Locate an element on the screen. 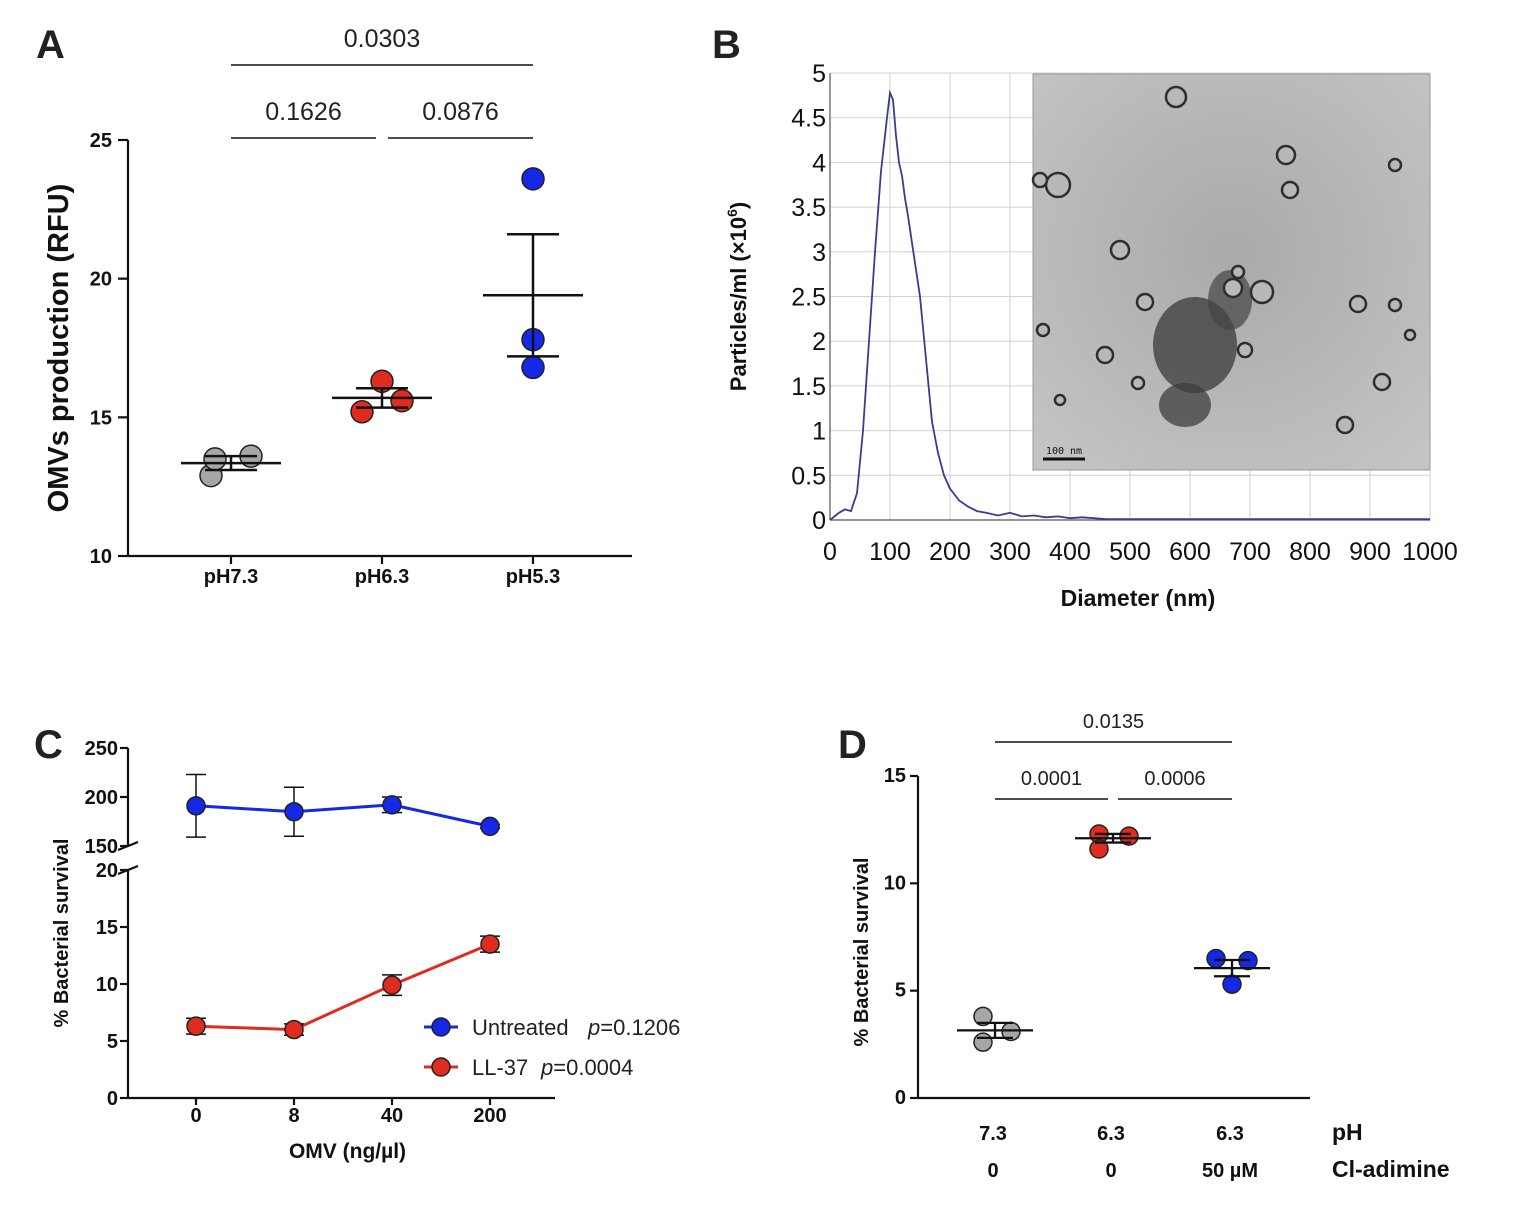 Image resolution: width=1516 pixels, height=1218 pixels. x-tick-label: 1000 is located at coordinates (1430, 552).